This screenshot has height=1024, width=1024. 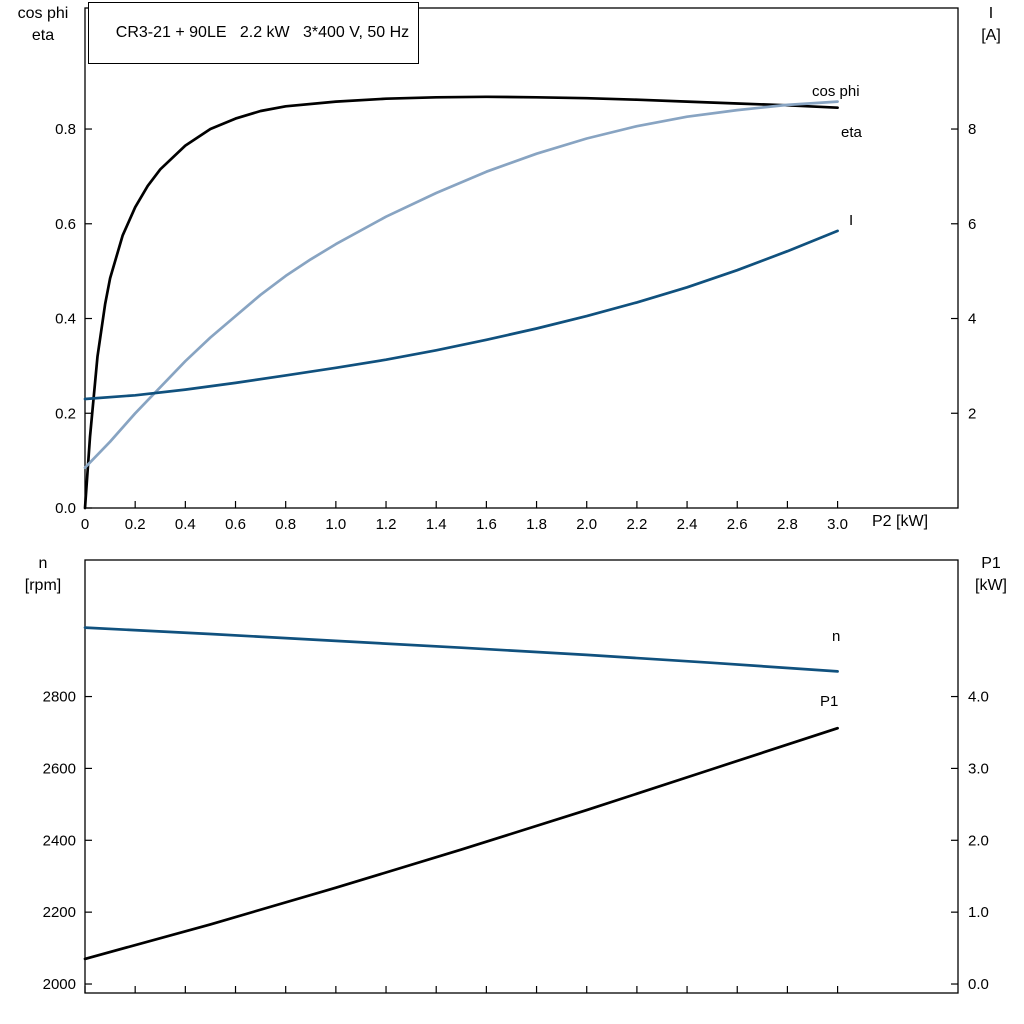 What do you see at coordinates (461, 315) in the screenshot?
I see `I-curve` at bounding box center [461, 315].